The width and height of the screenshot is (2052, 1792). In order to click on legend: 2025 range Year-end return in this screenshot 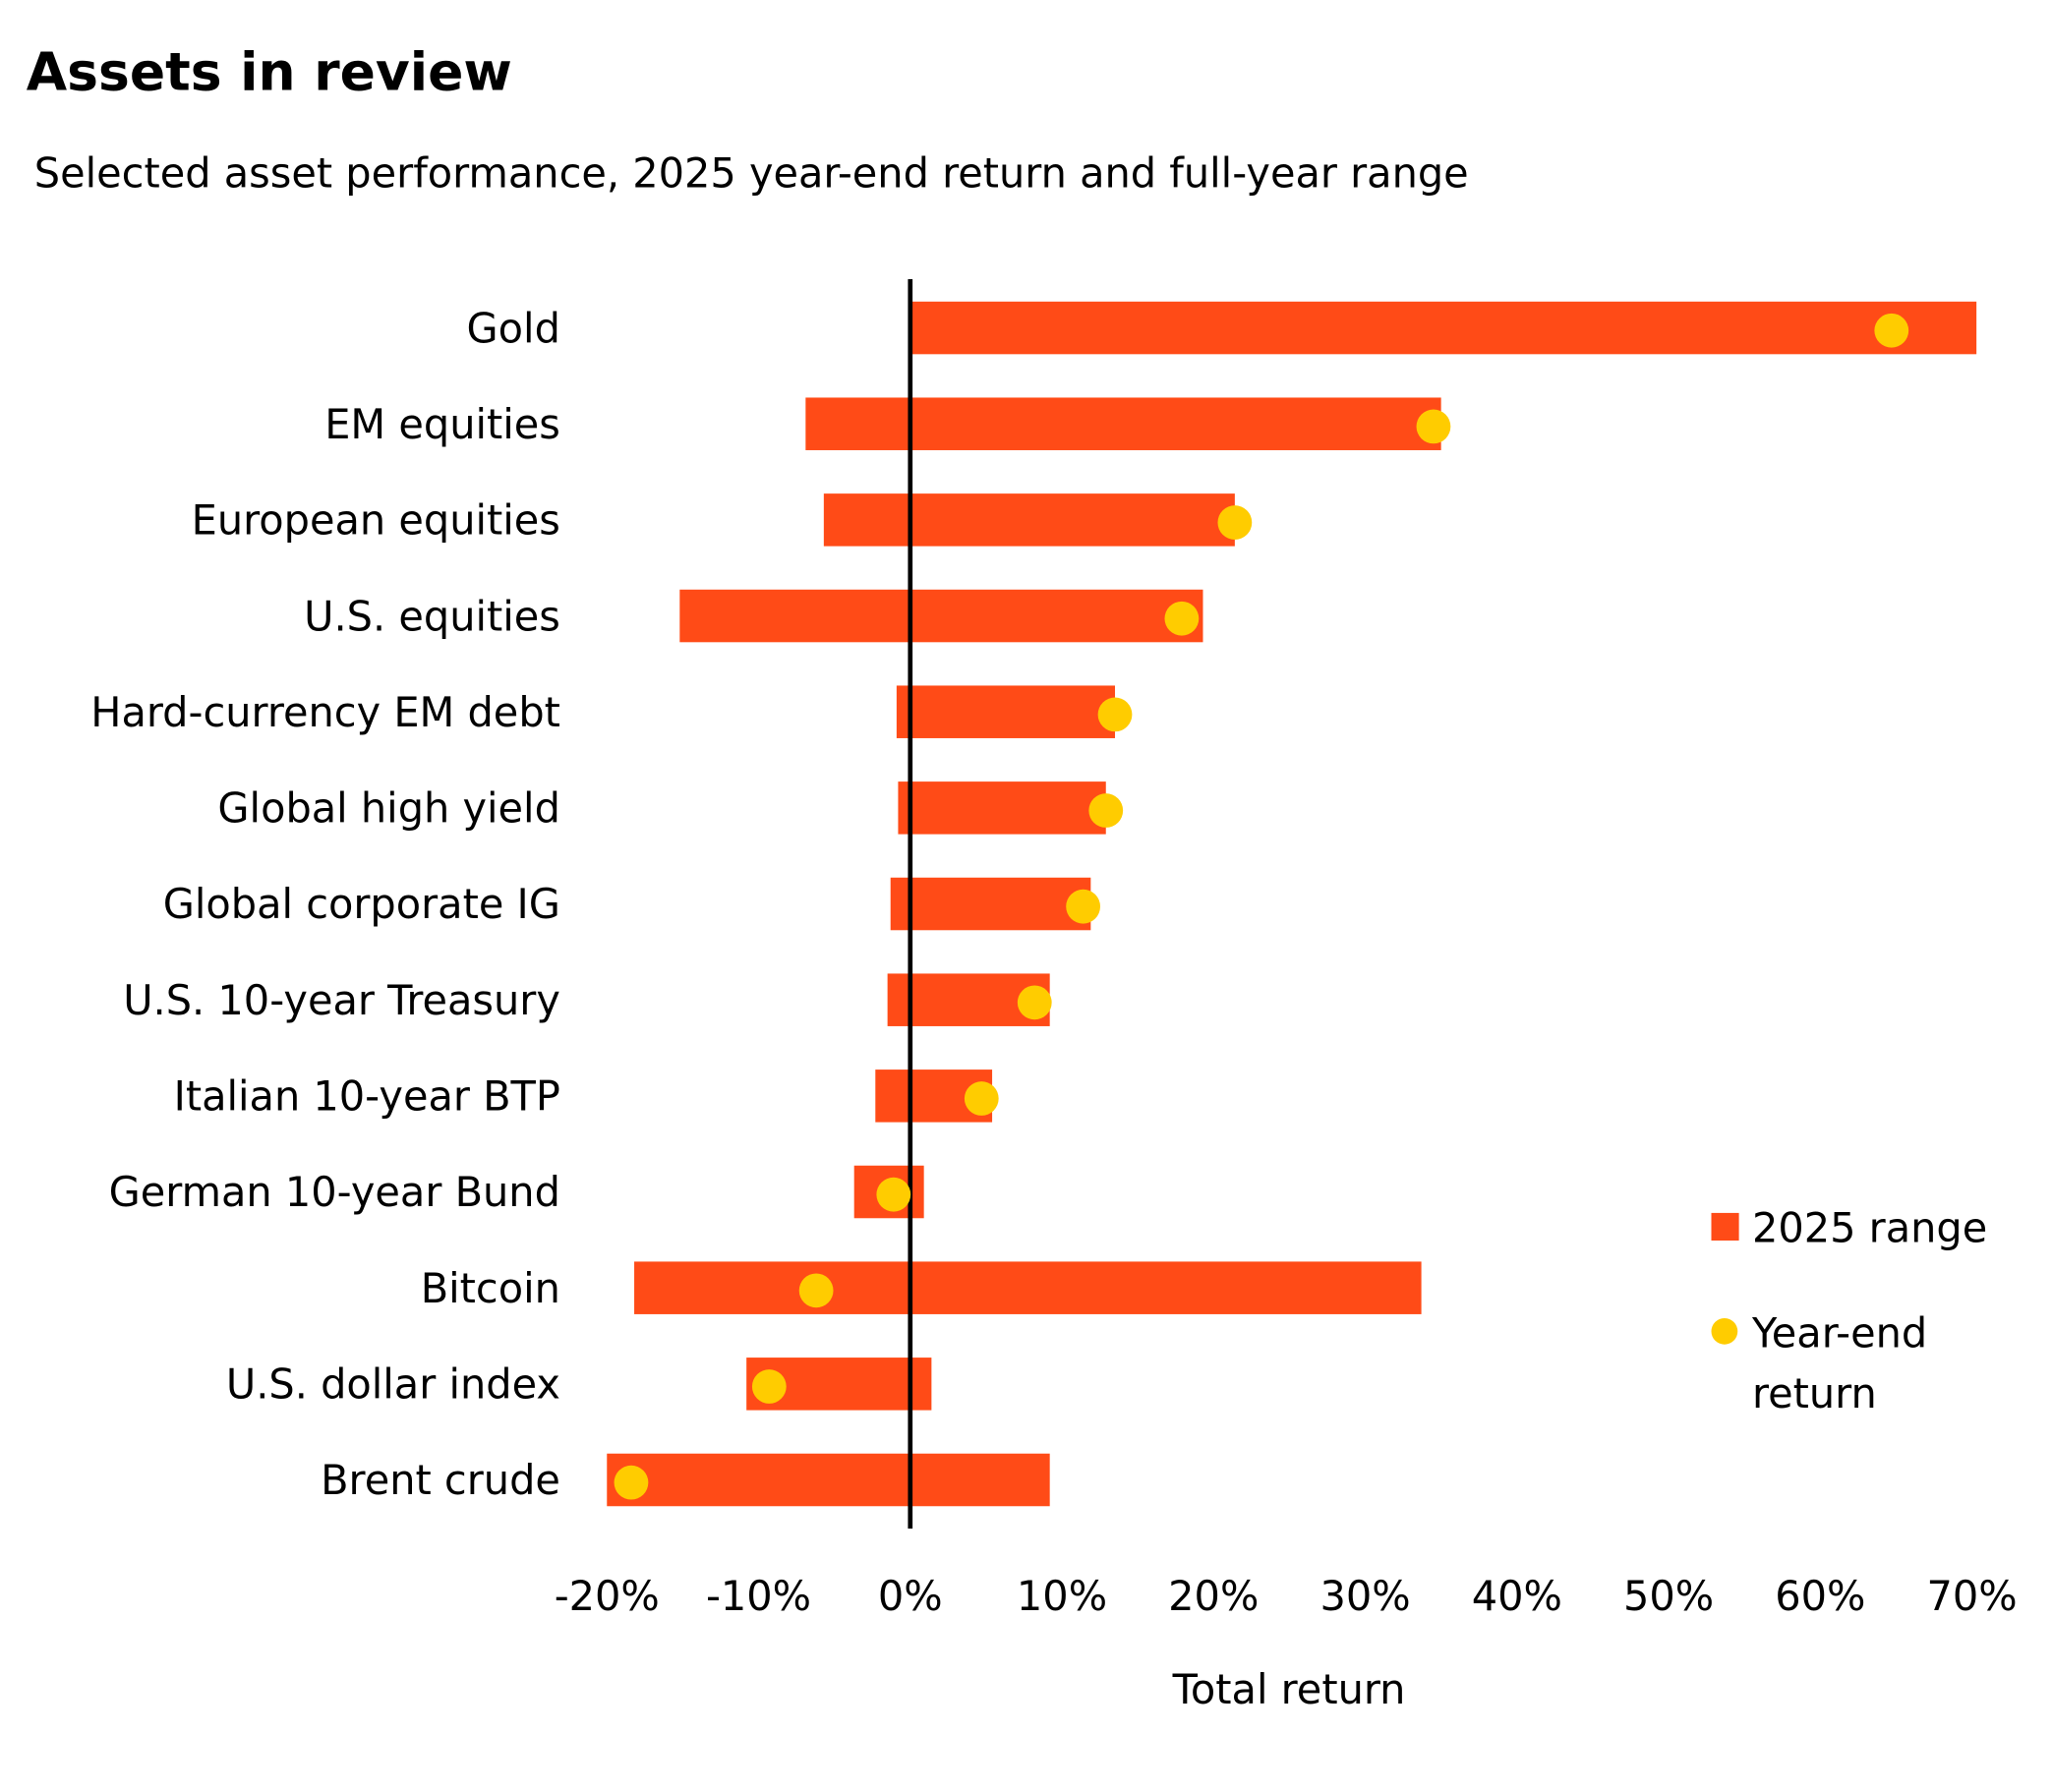, I will do `click(1849, 1311)`.